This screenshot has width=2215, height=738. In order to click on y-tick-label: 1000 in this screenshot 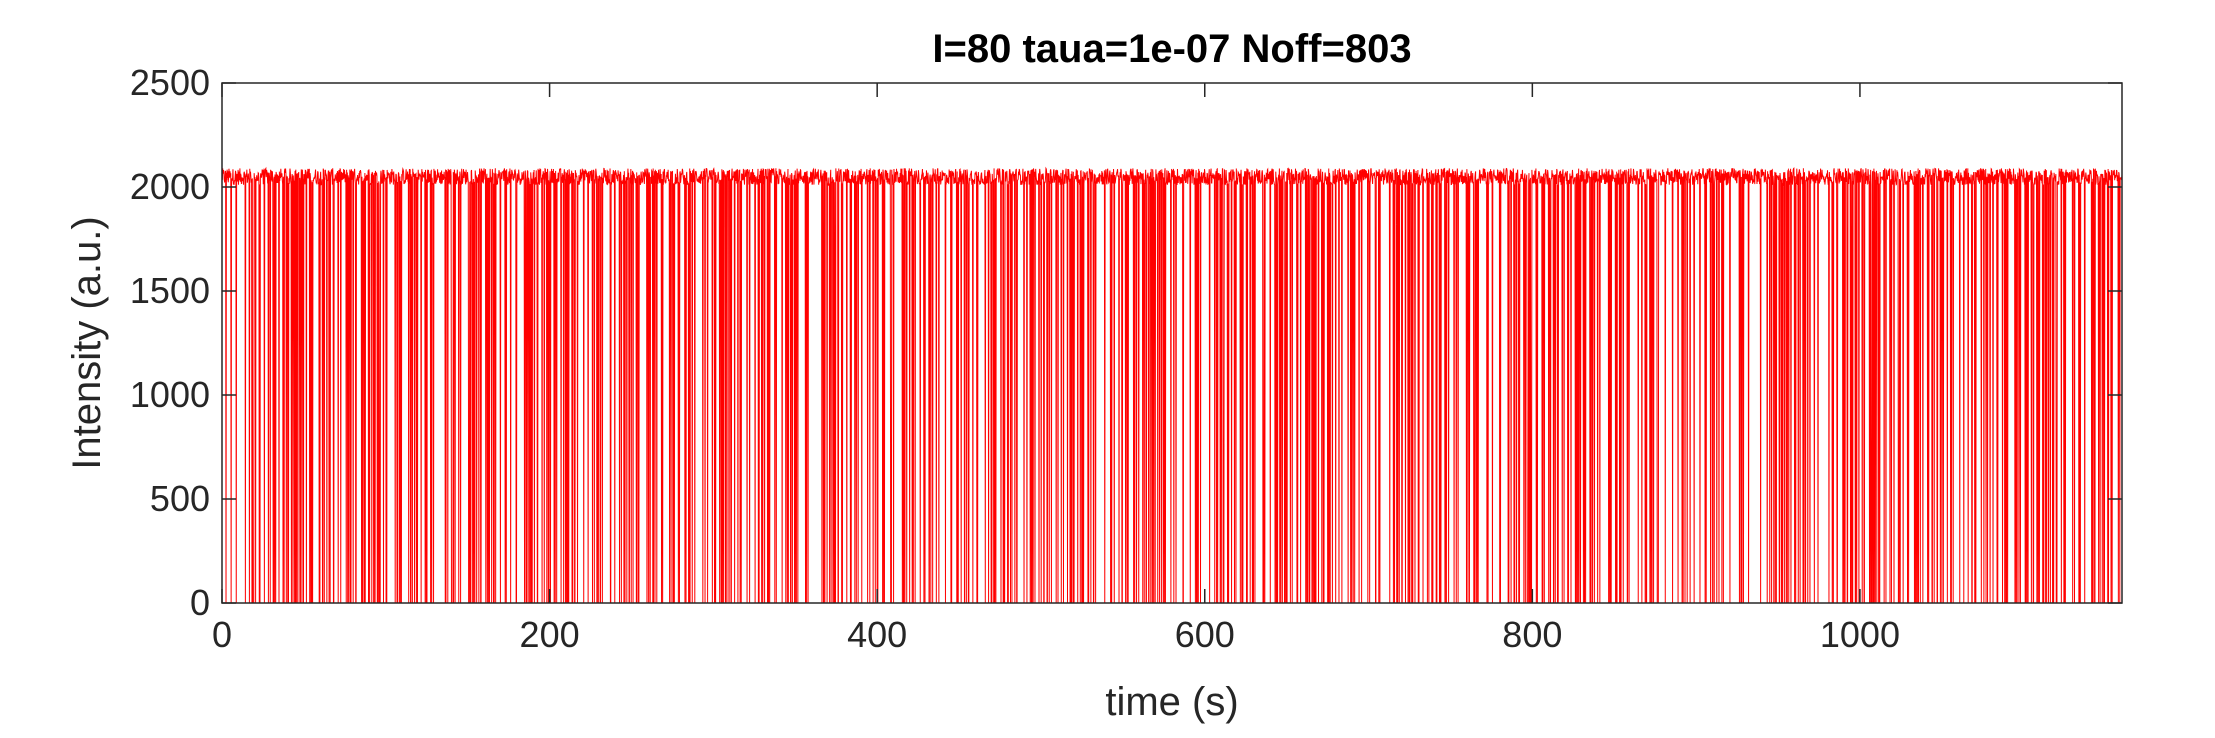, I will do `click(170, 394)`.